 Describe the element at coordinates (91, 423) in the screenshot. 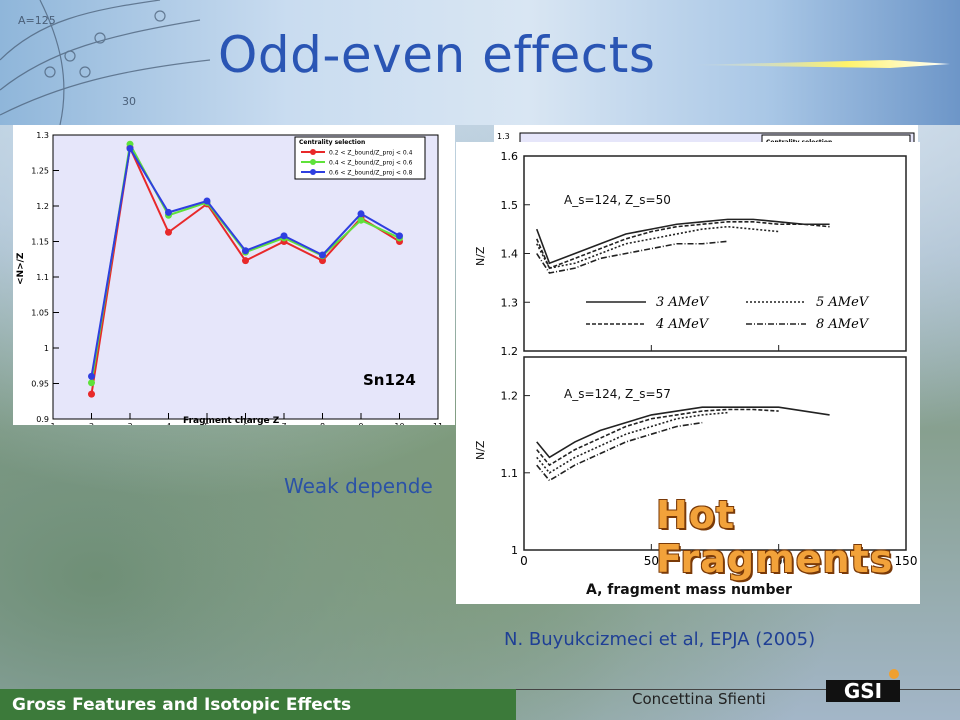

I see `x-tick-label: 2` at that location.